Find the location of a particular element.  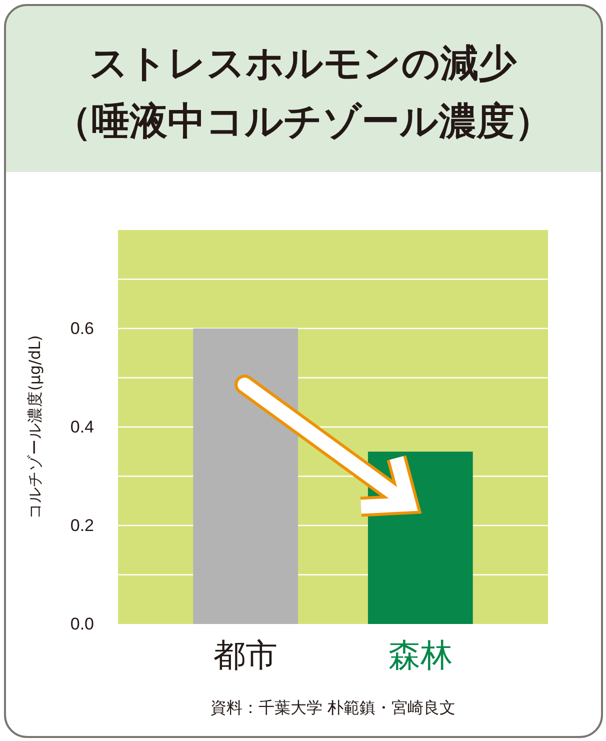

chart-title: ストレスホルモンの減少（唾液中コルチゾール濃度） is located at coordinates (303, 92).